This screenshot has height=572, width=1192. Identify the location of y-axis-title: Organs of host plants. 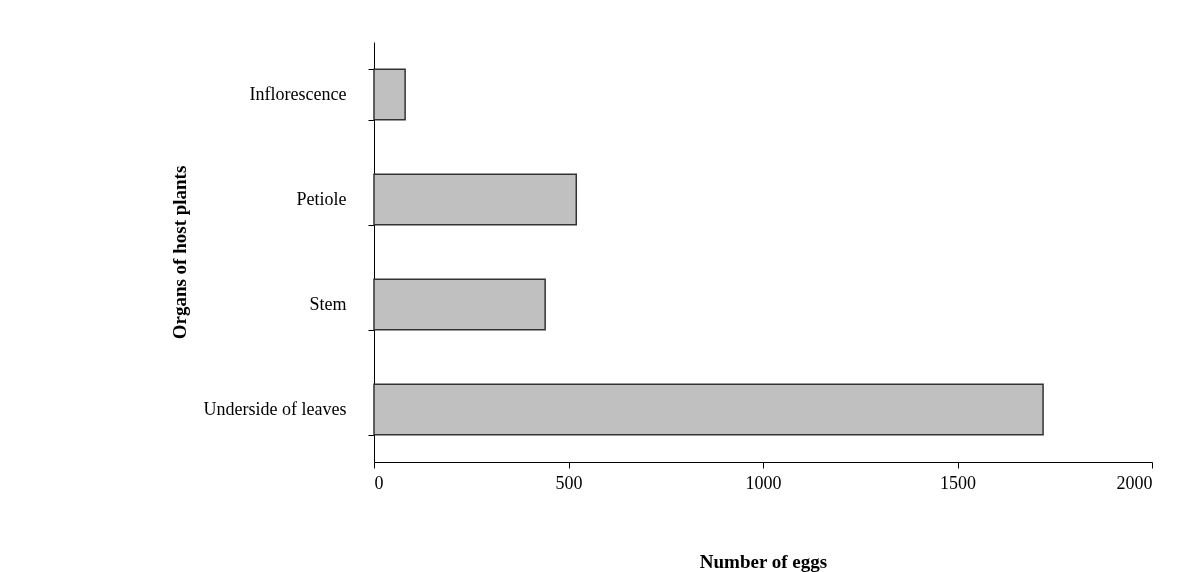
(179, 252).